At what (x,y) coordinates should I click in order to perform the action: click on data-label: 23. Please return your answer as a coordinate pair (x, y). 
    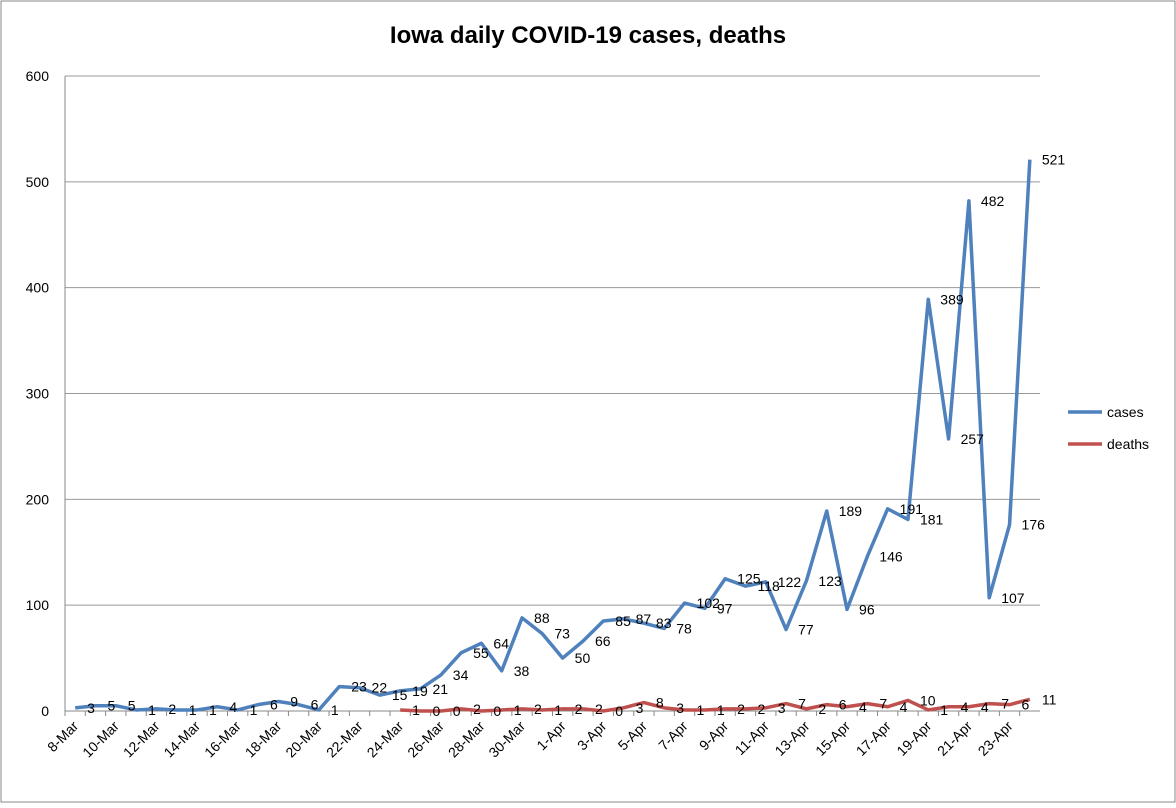
    Looking at the image, I should click on (359, 687).